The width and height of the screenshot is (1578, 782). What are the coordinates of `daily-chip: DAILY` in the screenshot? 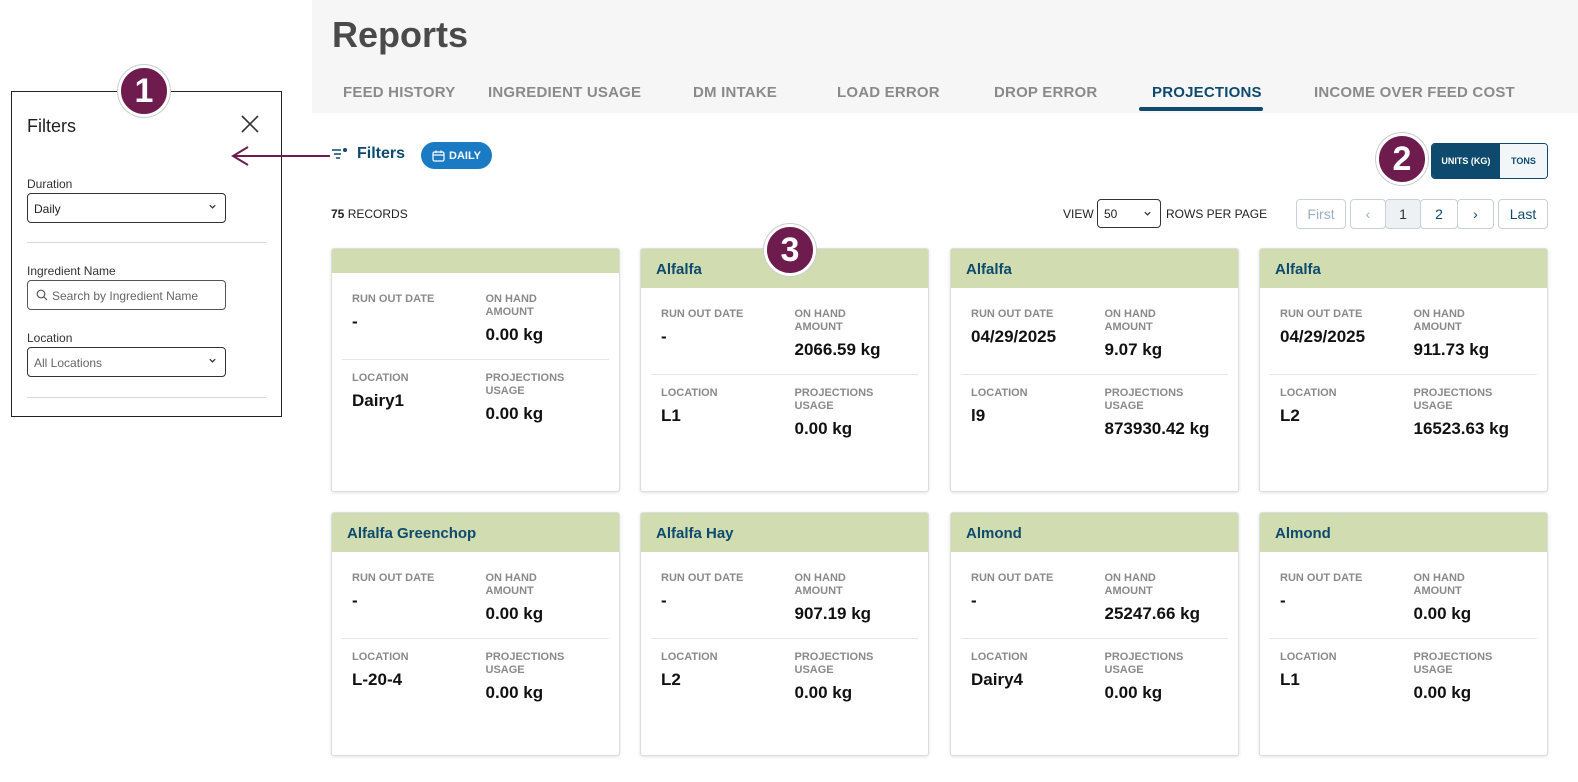 It's located at (456, 155).